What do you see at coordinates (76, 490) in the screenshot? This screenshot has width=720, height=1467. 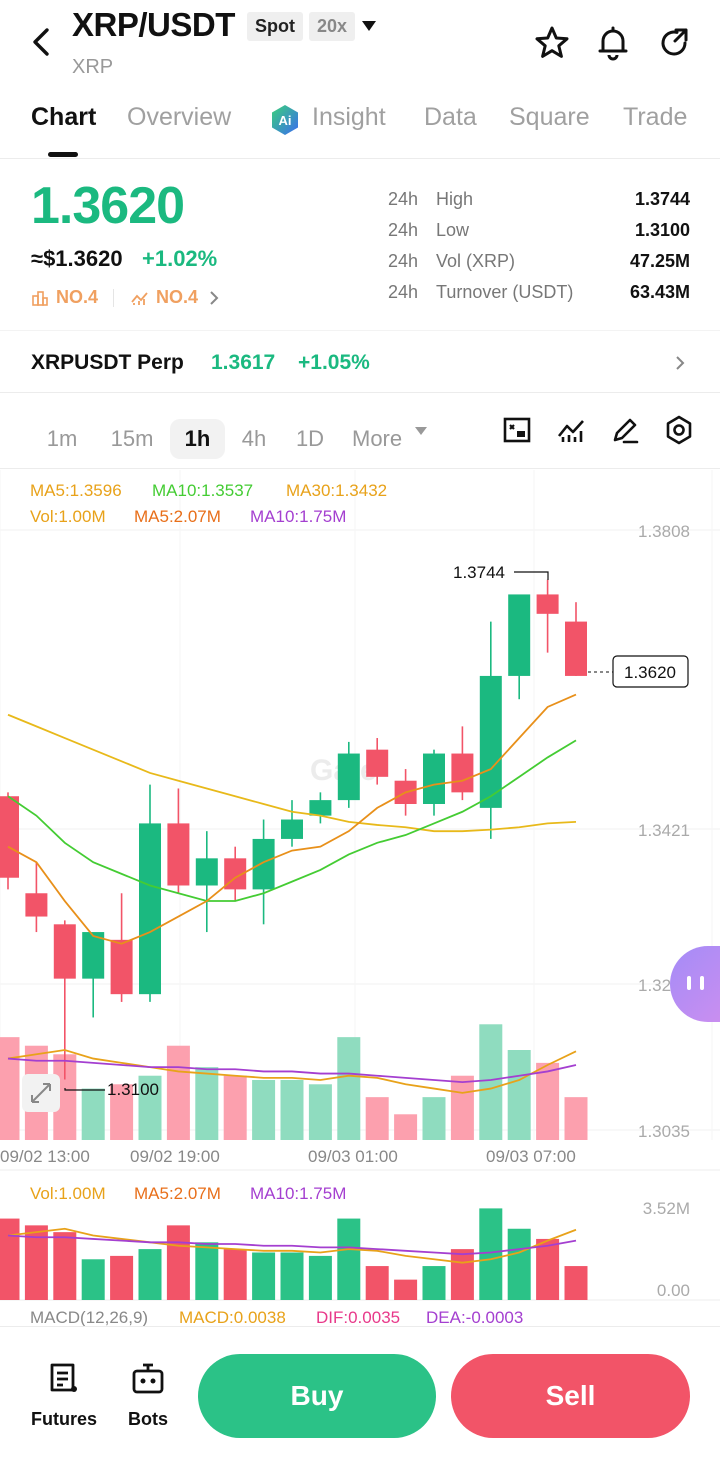 I see `legend-ma5: MA5:1.3596` at bounding box center [76, 490].